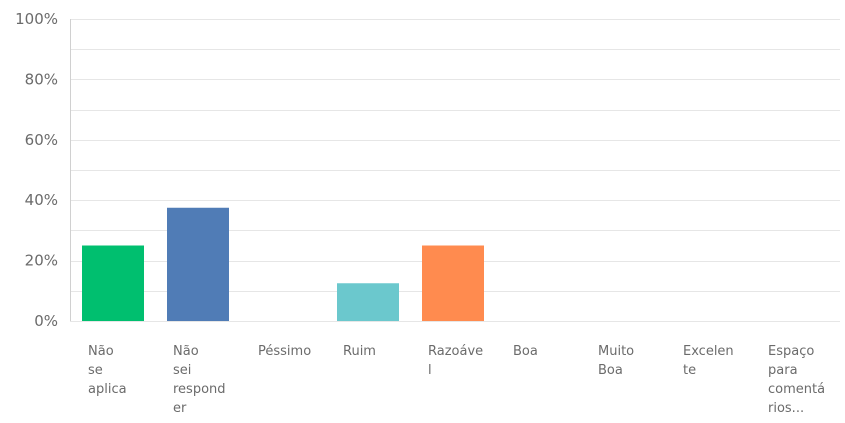  What do you see at coordinates (689, 370) in the screenshot?
I see `category-label-line: te` at bounding box center [689, 370].